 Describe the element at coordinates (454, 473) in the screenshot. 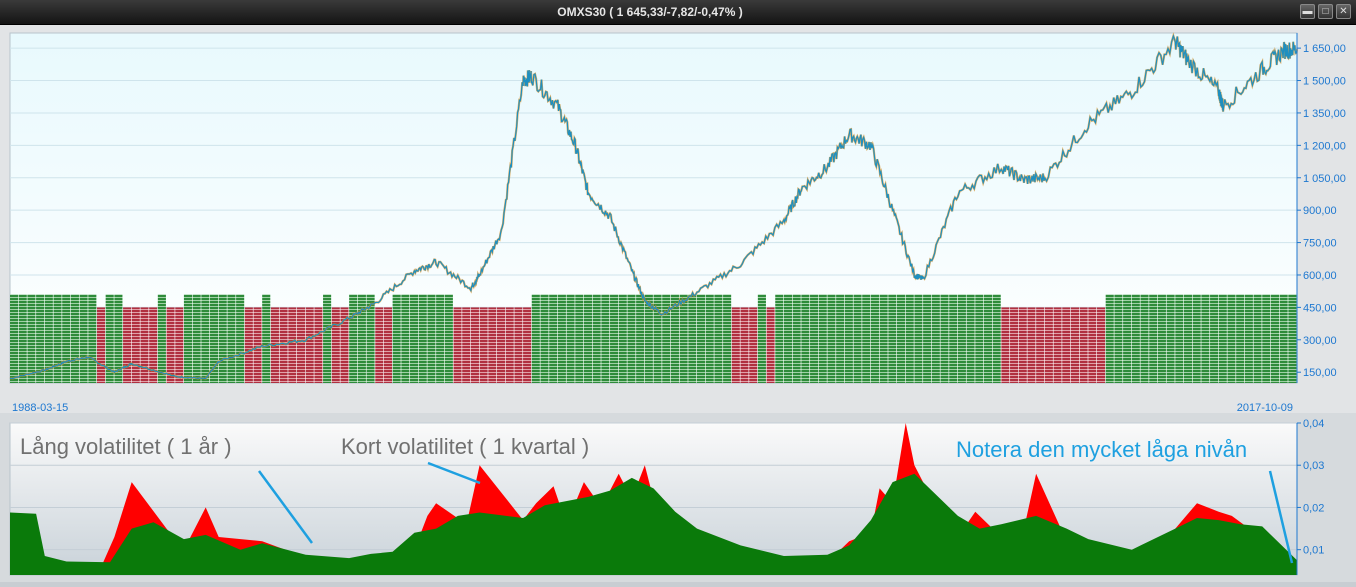

I see `annotation-arrow-short` at that location.